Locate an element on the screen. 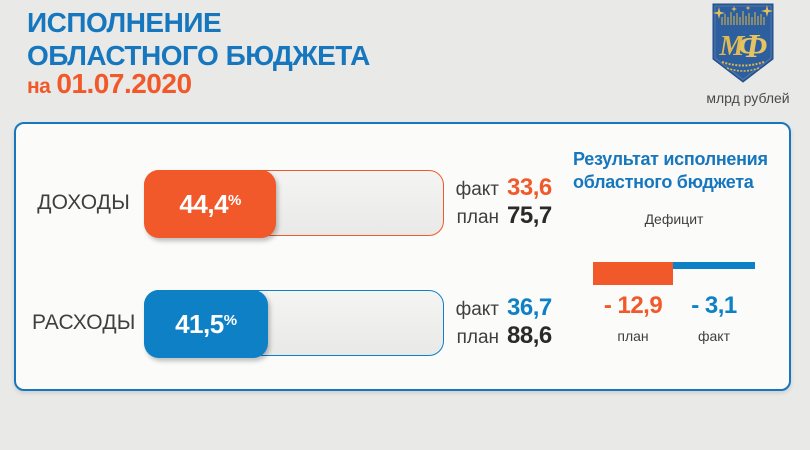 This screenshot has height=450, width=810. income-plan-line: план 75,7 is located at coordinates (503, 216).